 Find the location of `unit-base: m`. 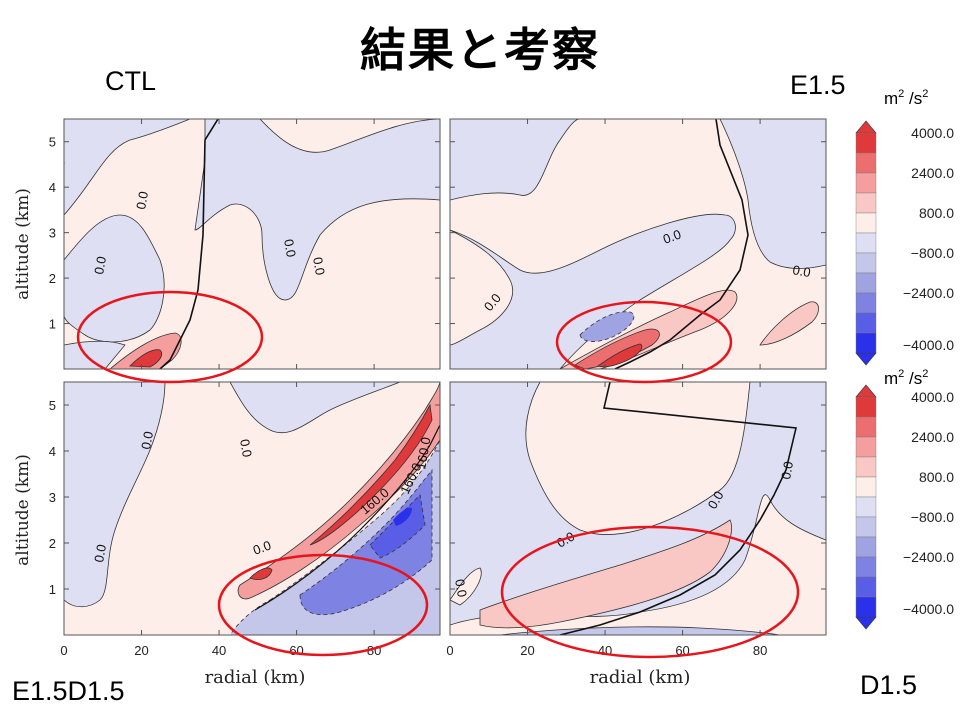

unit-base: m is located at coordinates (891, 98).